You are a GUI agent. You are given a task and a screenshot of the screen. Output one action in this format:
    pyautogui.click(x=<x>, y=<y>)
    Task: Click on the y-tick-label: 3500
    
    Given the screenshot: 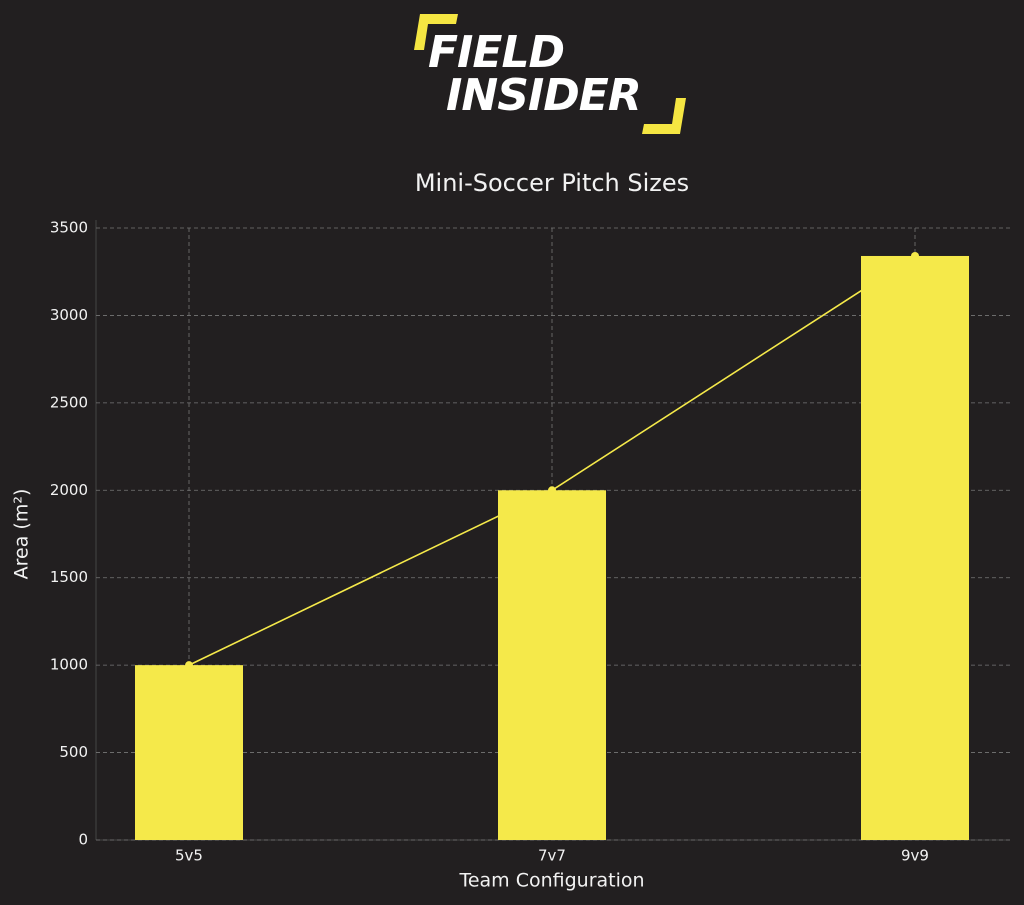 What is the action you would take?
    pyautogui.click(x=69, y=228)
    